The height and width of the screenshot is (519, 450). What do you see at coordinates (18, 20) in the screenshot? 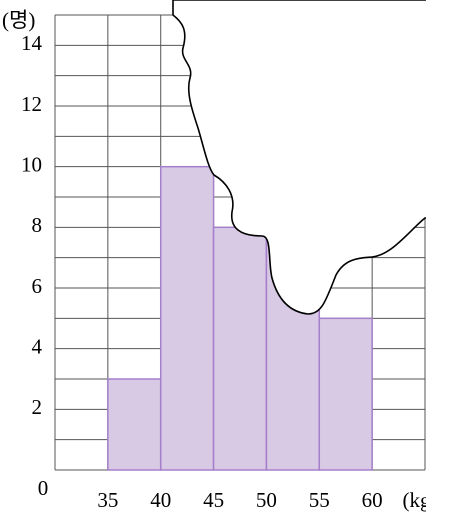
I see `y-axis-label: (명)` at bounding box center [18, 20].